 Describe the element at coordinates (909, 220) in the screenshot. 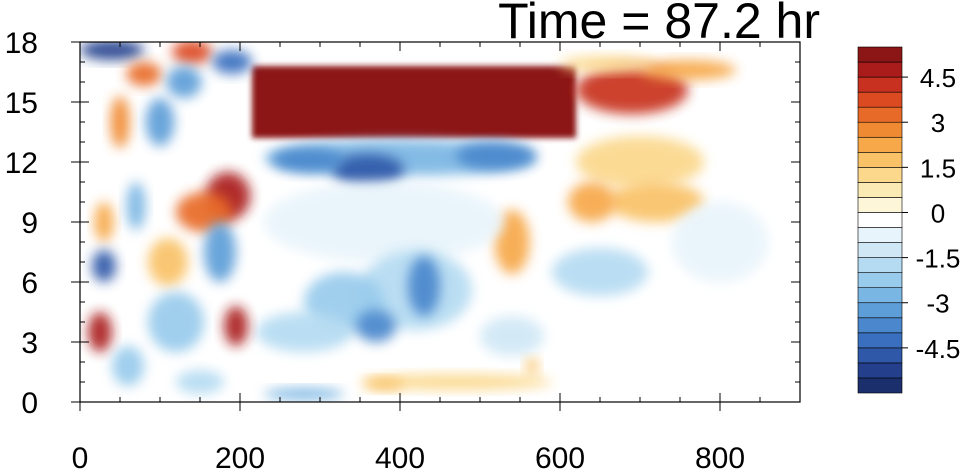

I see `colorbar: 4.5 3 1.5 0 -1.5 -3 -4.5` at that location.